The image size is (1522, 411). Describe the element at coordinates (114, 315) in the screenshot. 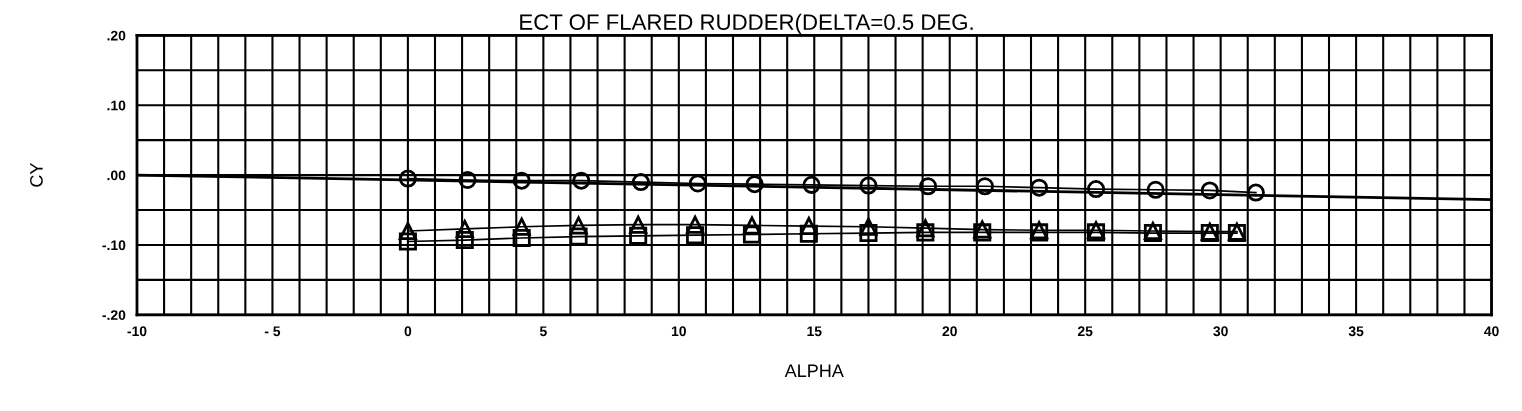

I see `y-tick-label: -.20` at that location.